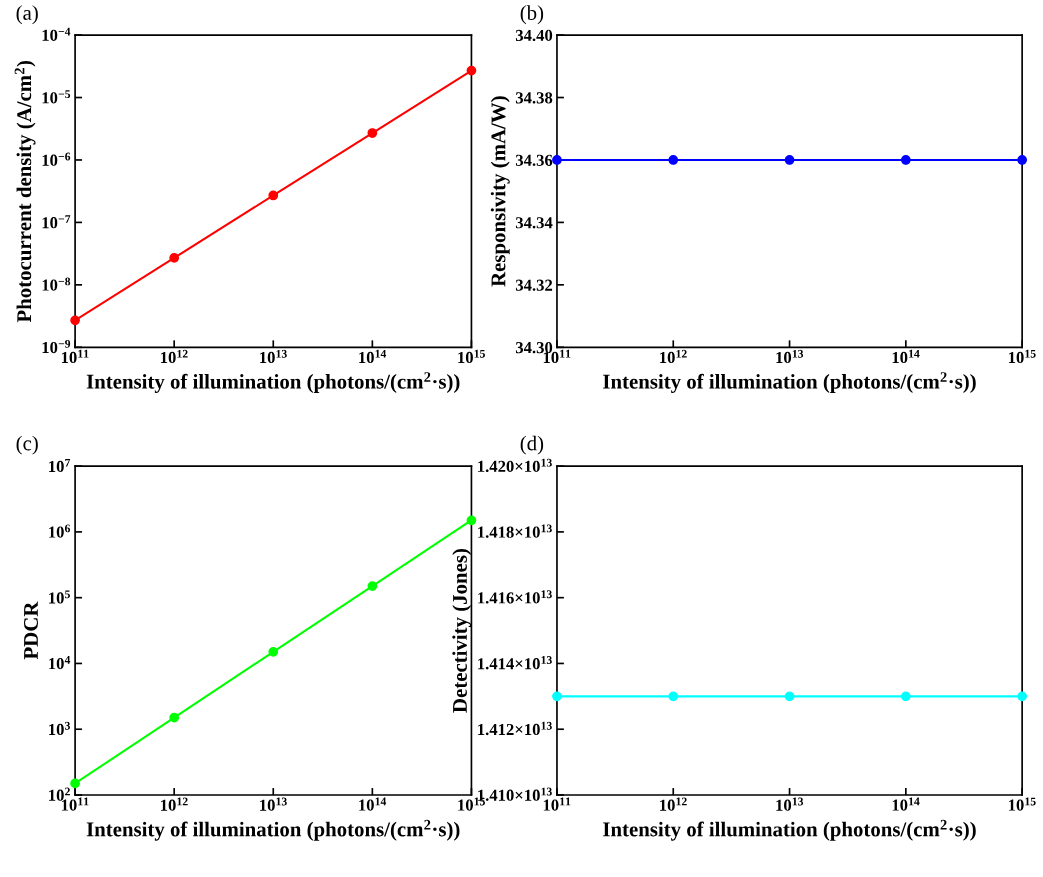 Image resolution: width=1043 pixels, height=877 pixels. I want to click on y-tick-label: 10$^{−5}$, so click(56, 97).